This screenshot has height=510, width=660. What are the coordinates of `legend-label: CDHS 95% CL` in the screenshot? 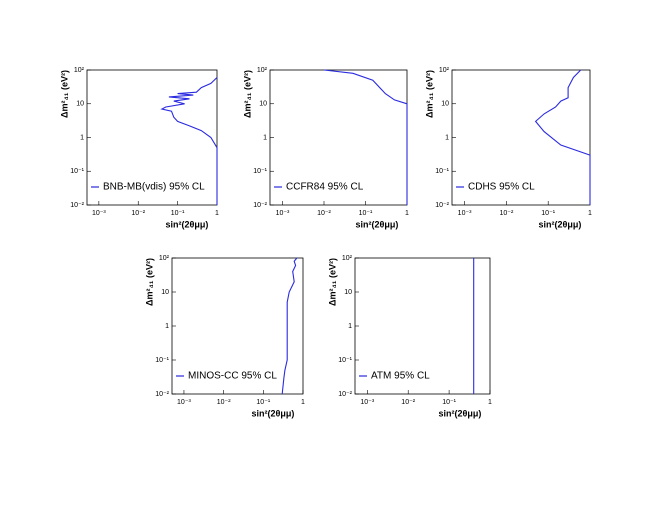 It's located at (501, 187).